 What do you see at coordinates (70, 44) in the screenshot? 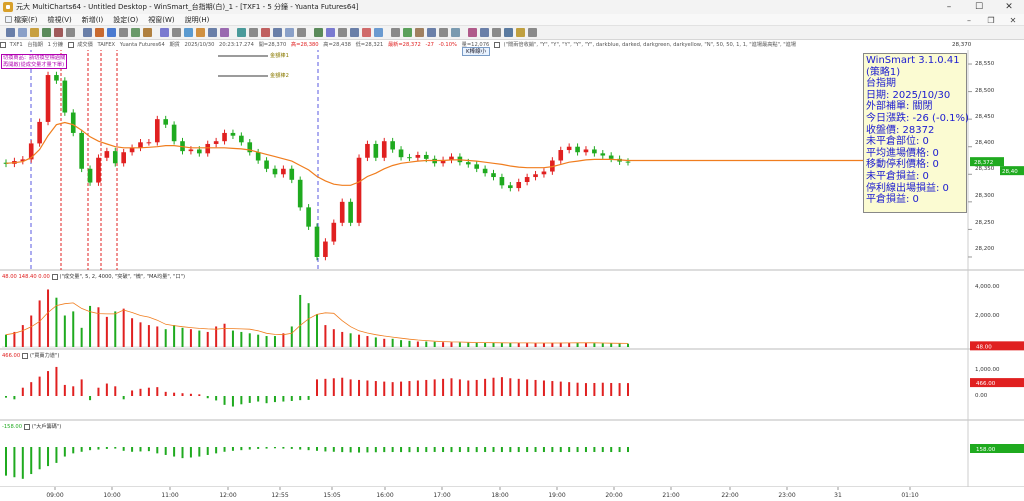
I see `subchart-box-icon` at bounding box center [70, 44].